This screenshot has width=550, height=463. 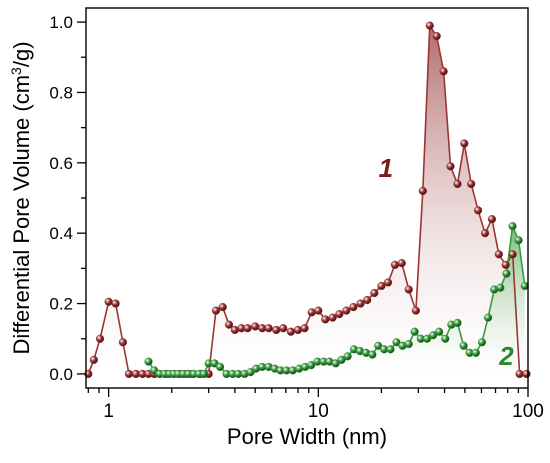 I want to click on x-tick-label: 1, so click(x=108, y=411).